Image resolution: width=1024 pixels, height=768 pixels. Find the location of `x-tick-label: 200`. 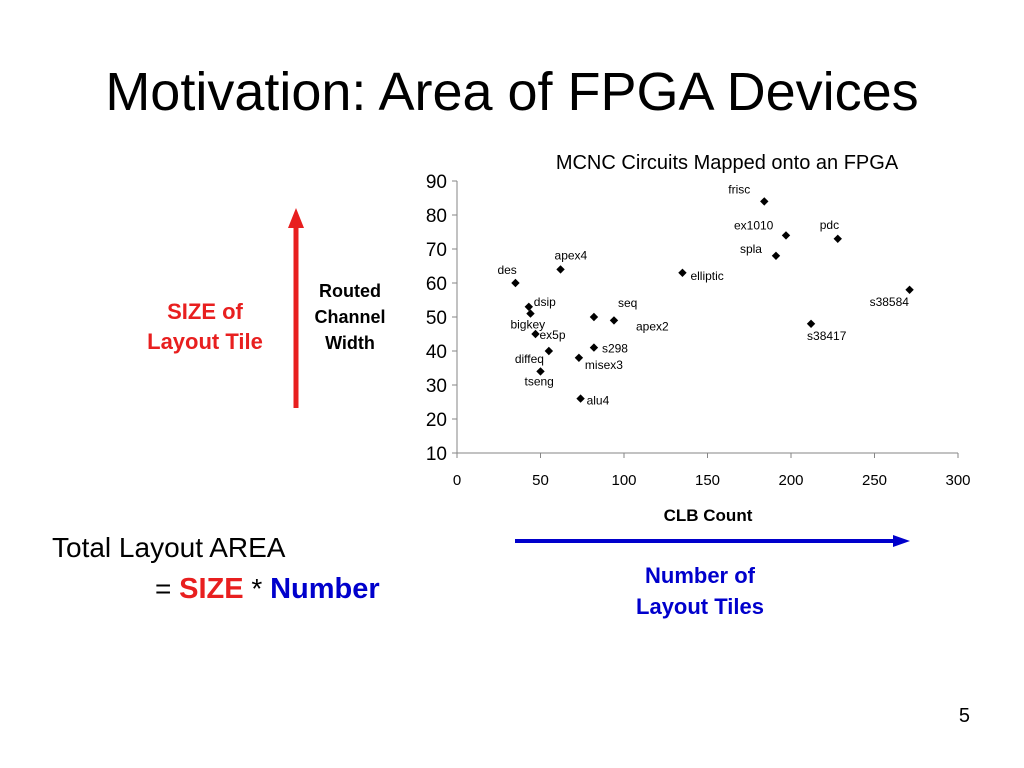

x-tick-label: 200 is located at coordinates (790, 480).